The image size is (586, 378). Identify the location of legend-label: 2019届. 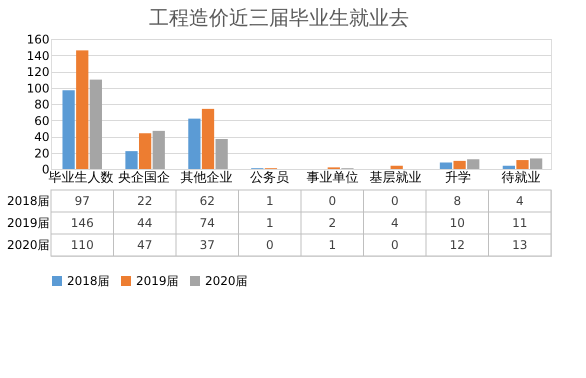
(157, 281).